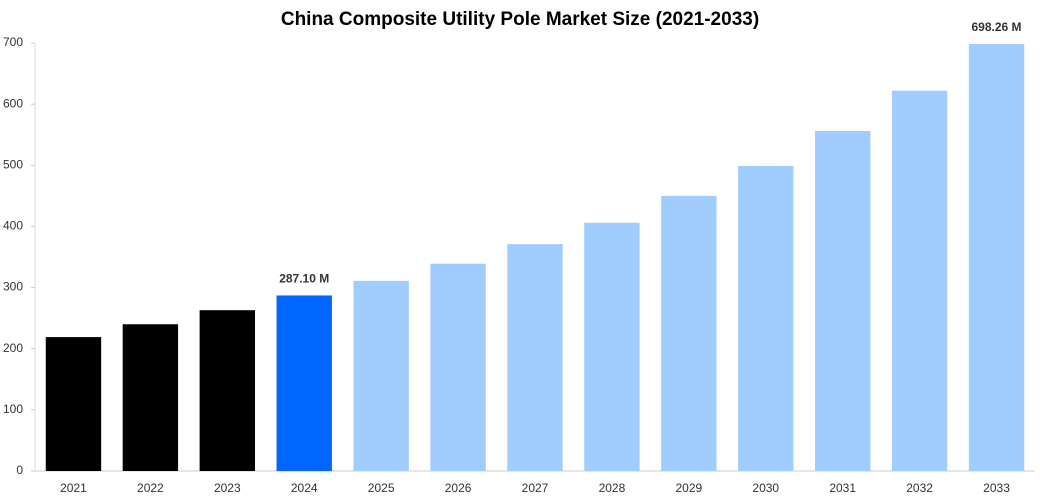  I want to click on y-tick-label: 300, so click(13, 287).